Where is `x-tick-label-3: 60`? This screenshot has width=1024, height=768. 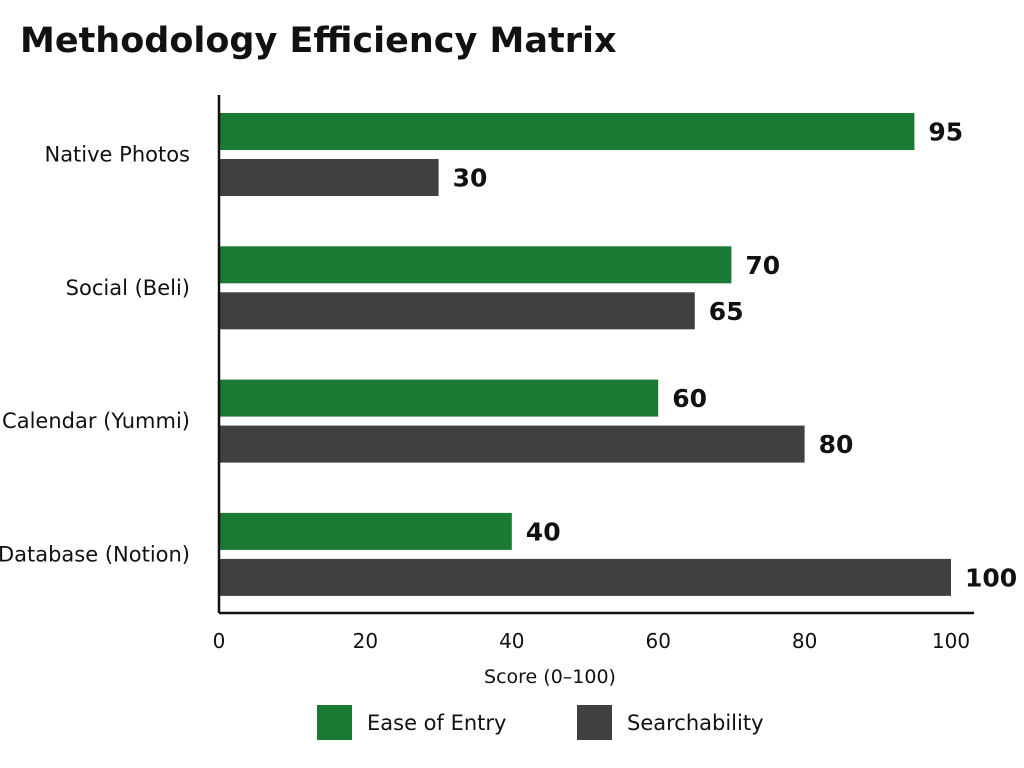
x-tick-label-3: 60 is located at coordinates (657, 641).